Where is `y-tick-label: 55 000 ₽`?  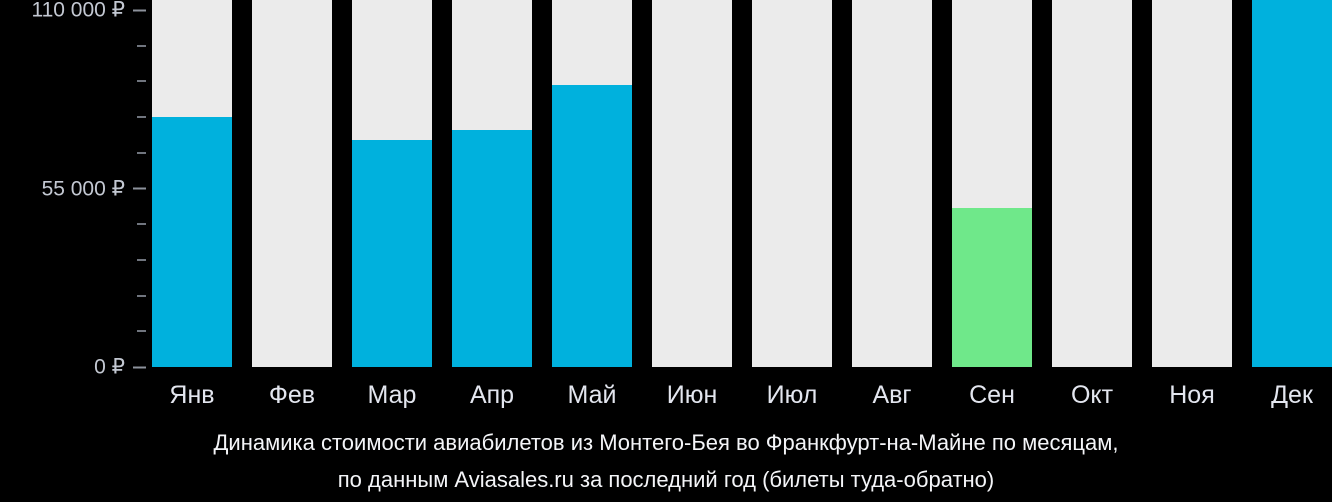 y-tick-label: 55 000 ₽ is located at coordinates (94, 188).